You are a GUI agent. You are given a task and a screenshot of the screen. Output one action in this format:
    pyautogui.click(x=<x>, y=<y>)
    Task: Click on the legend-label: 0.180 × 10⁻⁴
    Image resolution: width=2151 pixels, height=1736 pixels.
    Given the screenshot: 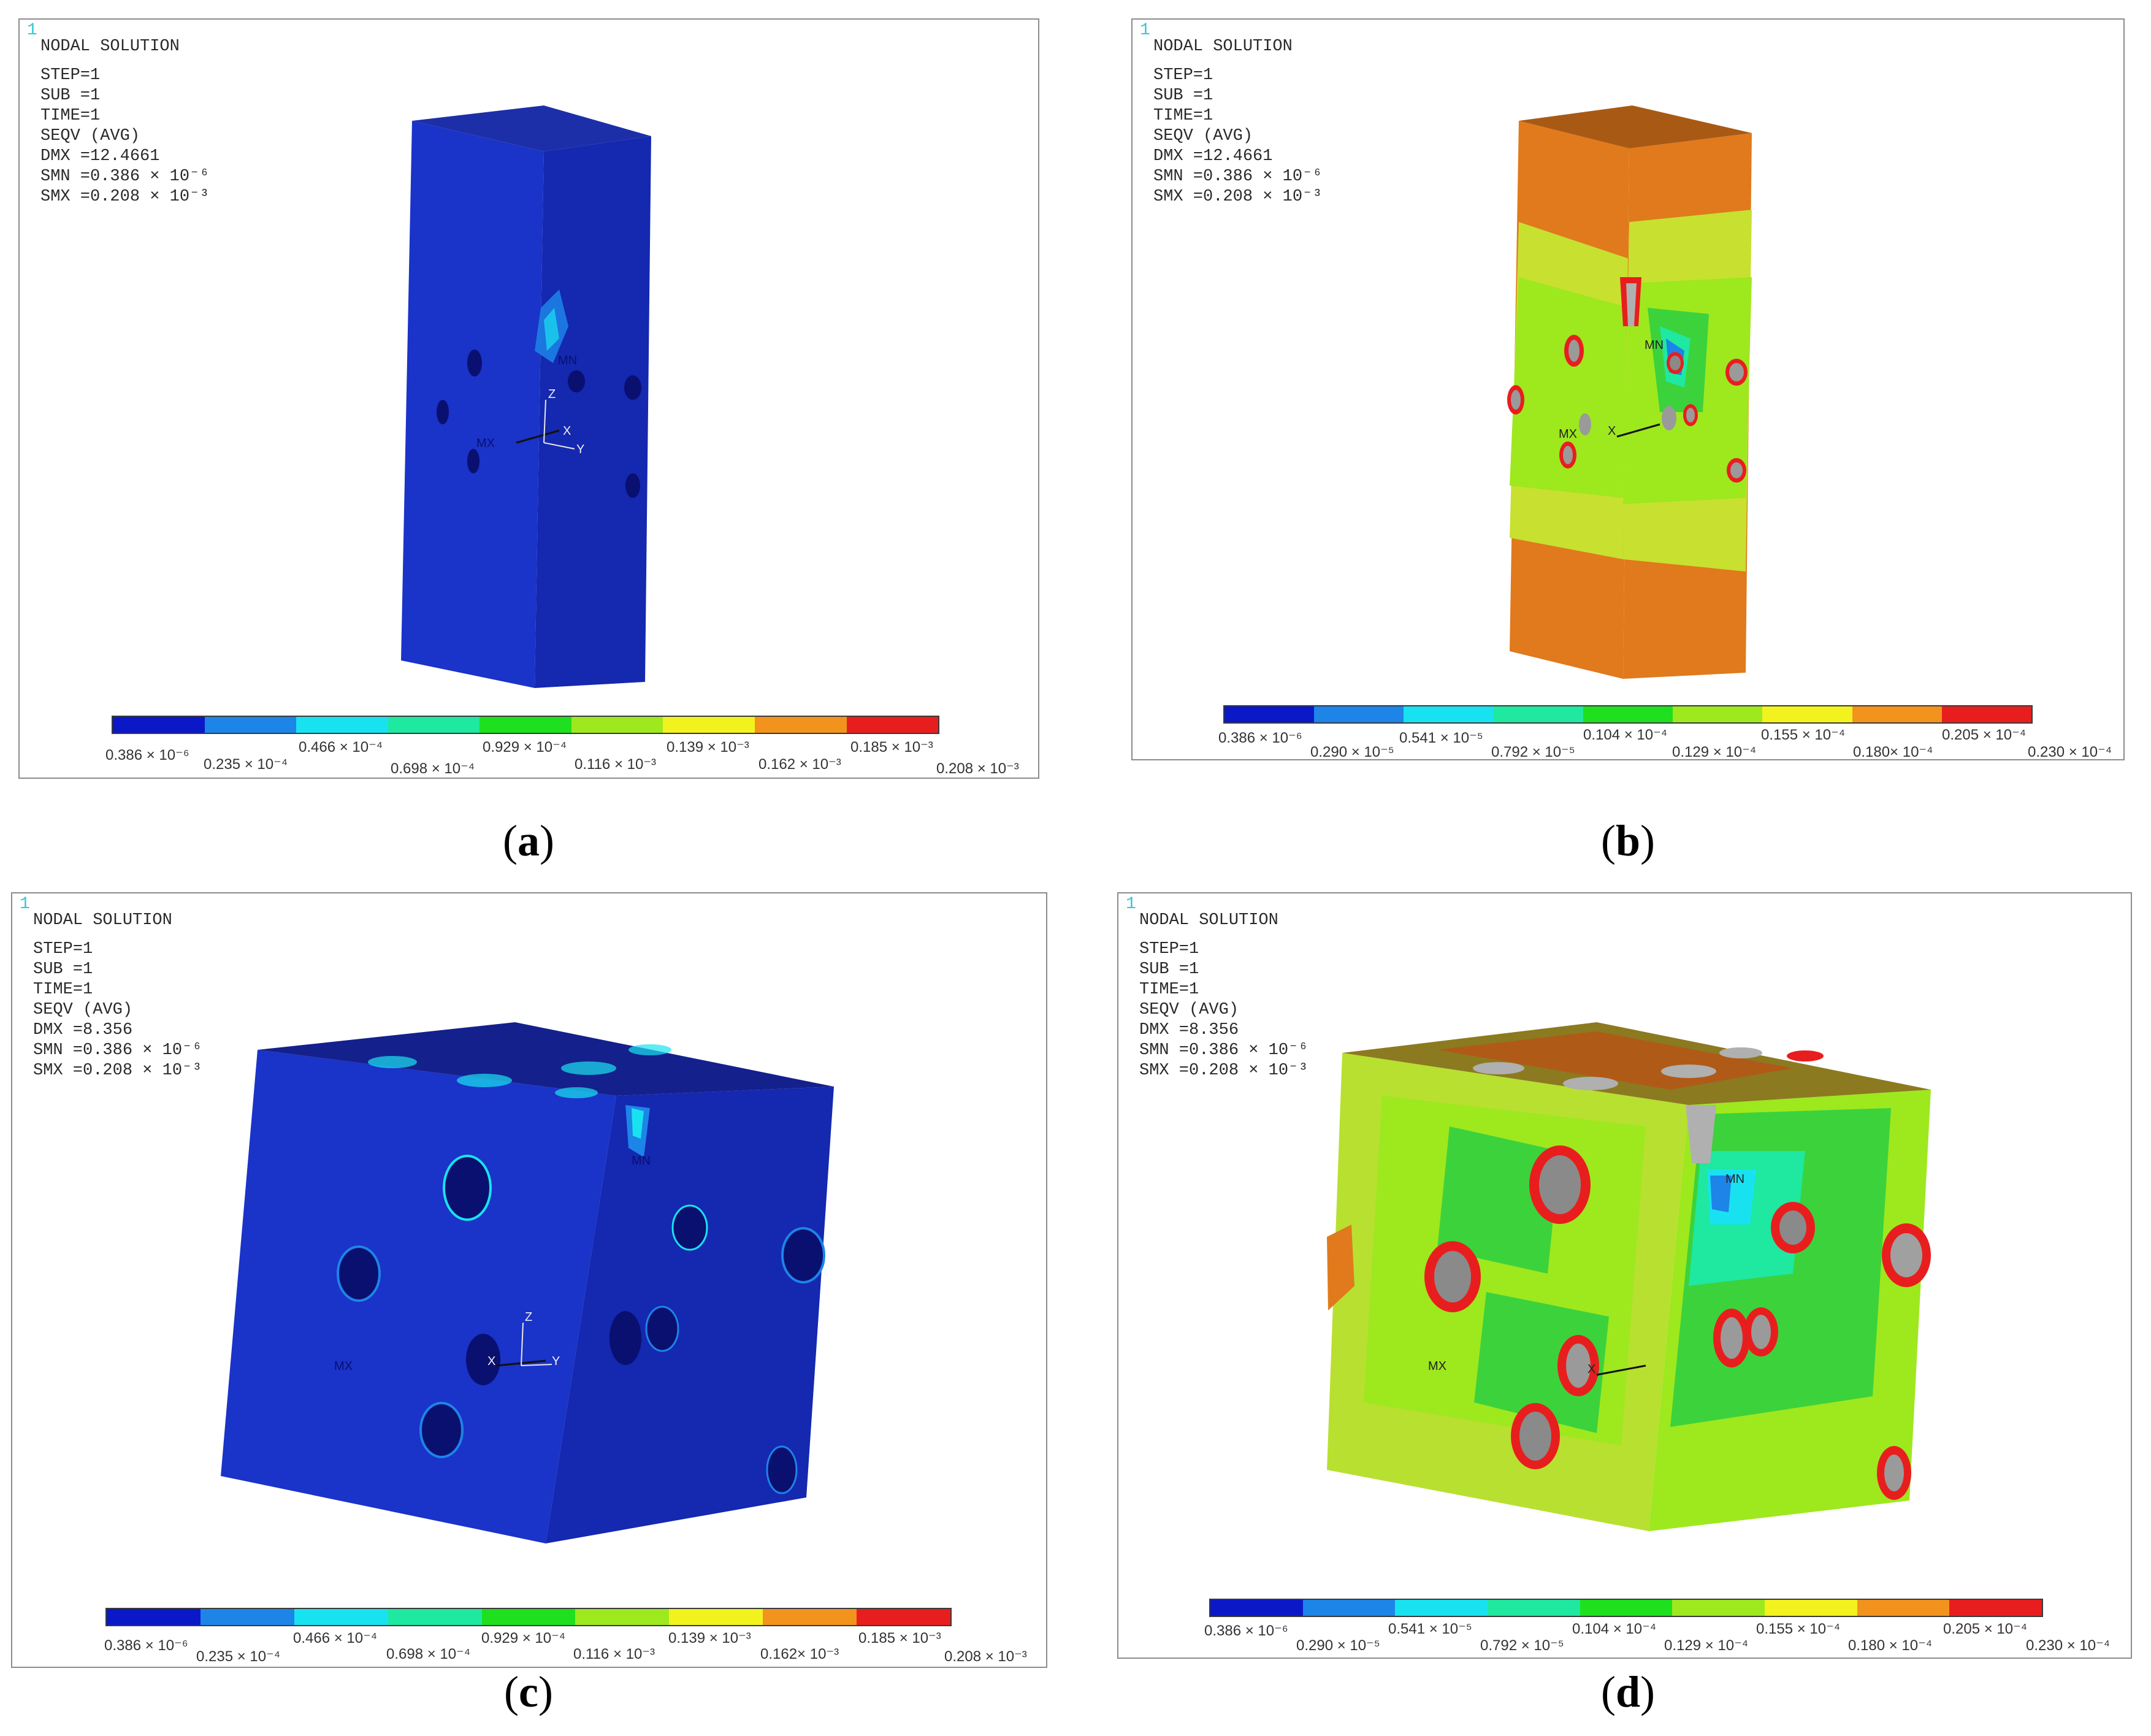 What is the action you would take?
    pyautogui.click(x=1890, y=1645)
    